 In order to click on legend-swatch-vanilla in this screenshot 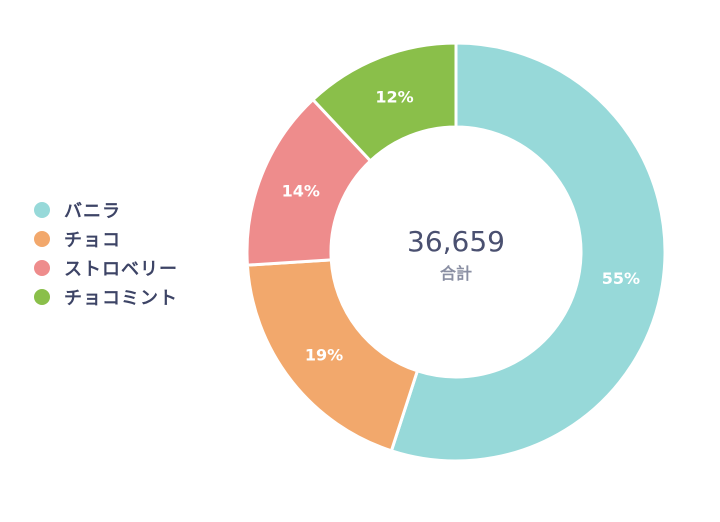, I will do `click(42, 209)`.